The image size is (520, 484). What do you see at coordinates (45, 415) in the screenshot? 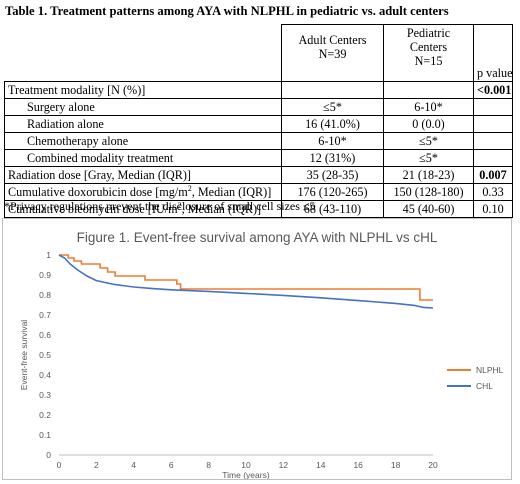
I see `y-tick-label: 0.2` at bounding box center [45, 415].